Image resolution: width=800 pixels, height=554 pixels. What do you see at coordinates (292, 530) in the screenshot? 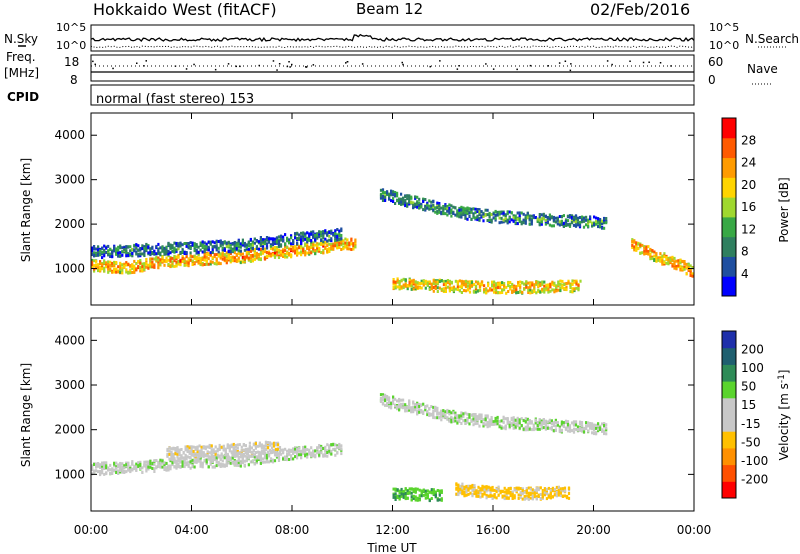
I see `x-tick-label: 08:00` at bounding box center [292, 530].